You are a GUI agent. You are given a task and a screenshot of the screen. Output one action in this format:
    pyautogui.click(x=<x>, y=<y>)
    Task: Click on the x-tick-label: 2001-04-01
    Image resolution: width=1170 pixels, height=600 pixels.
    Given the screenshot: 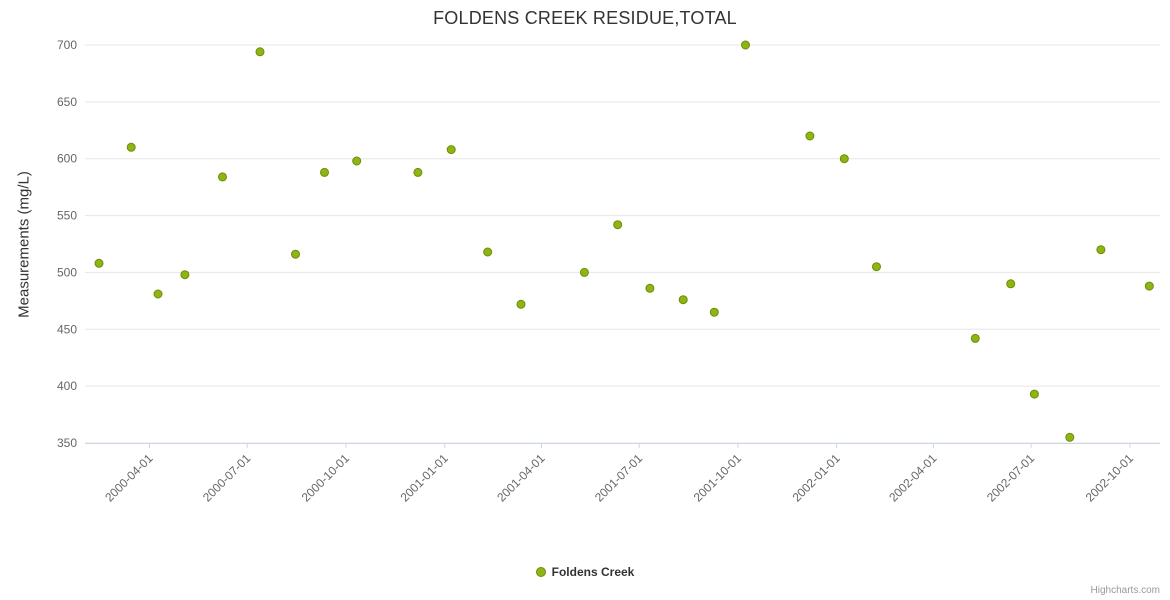 What is the action you would take?
    pyautogui.click(x=521, y=478)
    